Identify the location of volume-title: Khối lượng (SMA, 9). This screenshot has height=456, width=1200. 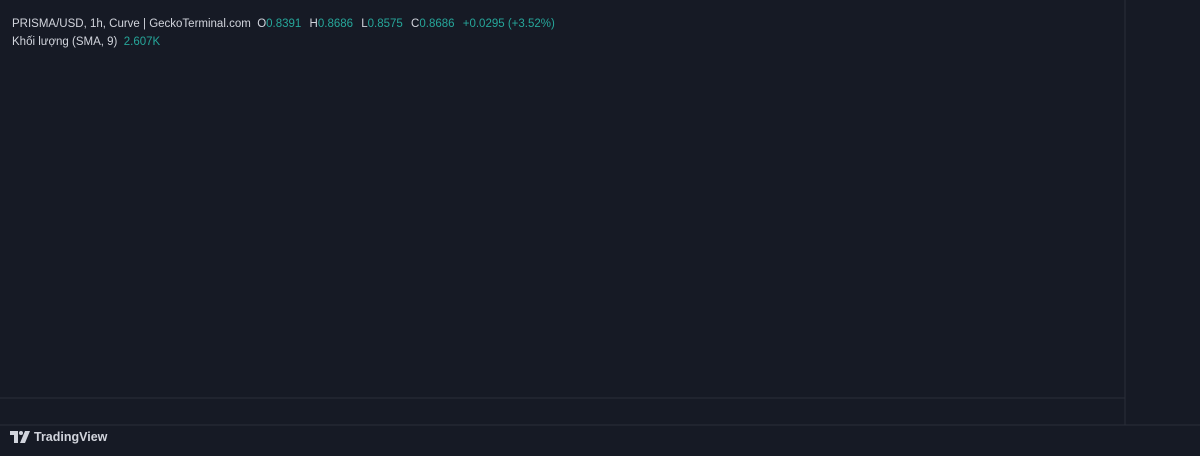
(65, 42).